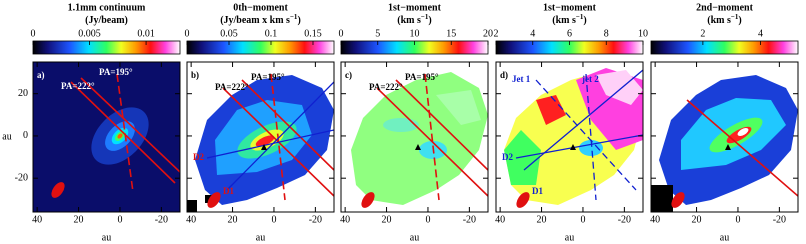  I want to click on panel-letter: a), so click(41, 75).